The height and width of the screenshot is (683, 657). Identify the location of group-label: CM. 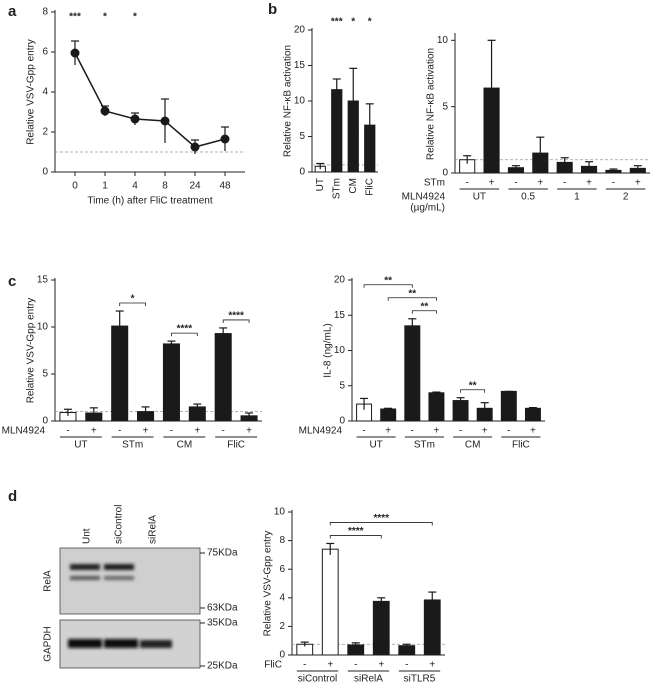
(185, 445).